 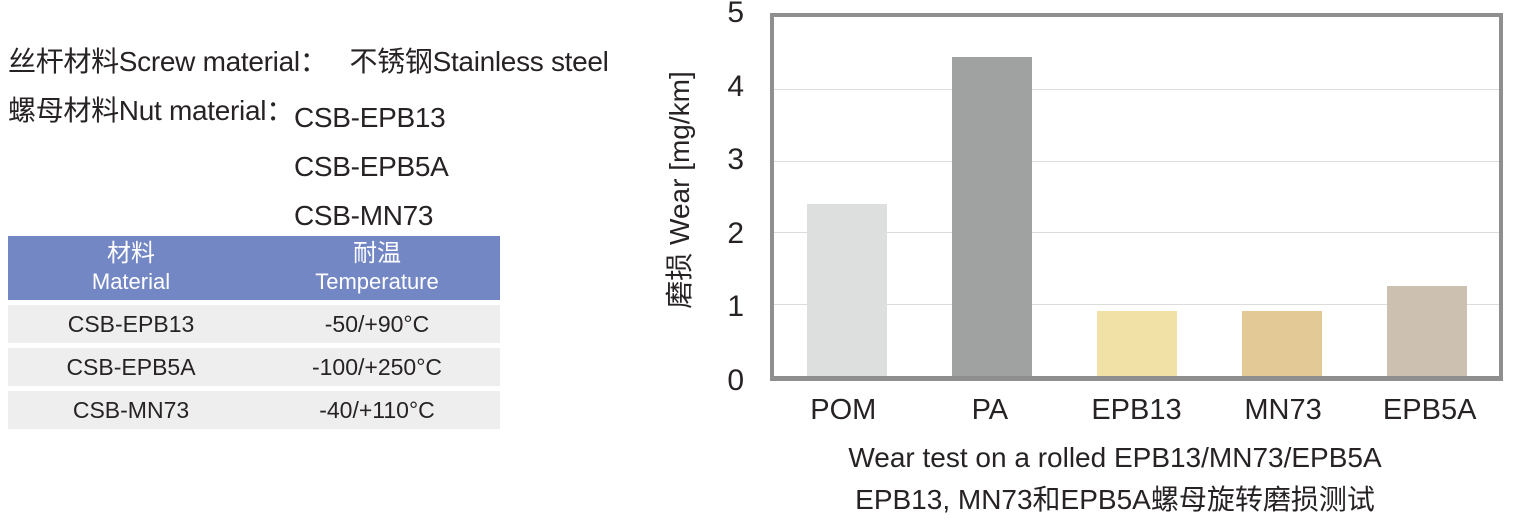 What do you see at coordinates (735, 306) in the screenshot?
I see `y-tick: 1` at bounding box center [735, 306].